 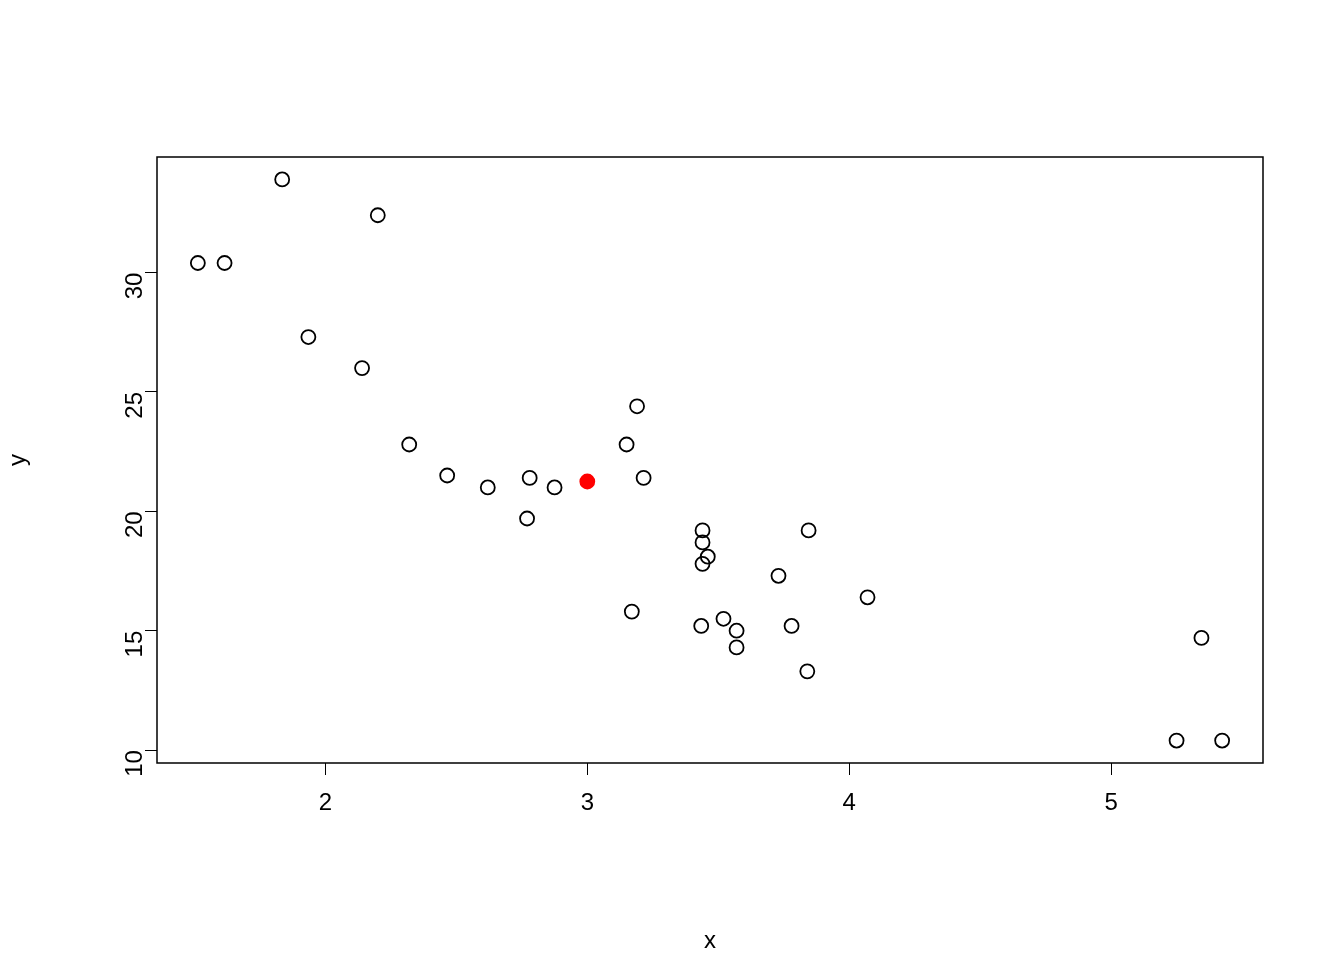 I want to click on y-tick-label: 30, so click(x=133, y=286).